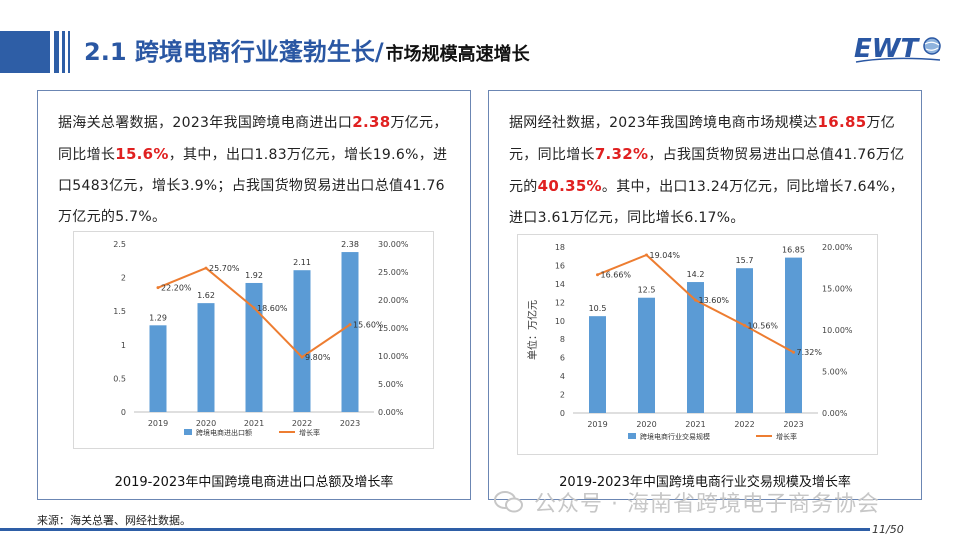 The width and height of the screenshot is (960, 540). What do you see at coordinates (114, 520) in the screenshot?
I see `source-note: 来源：海关总署、网经社数据。` at bounding box center [114, 520].